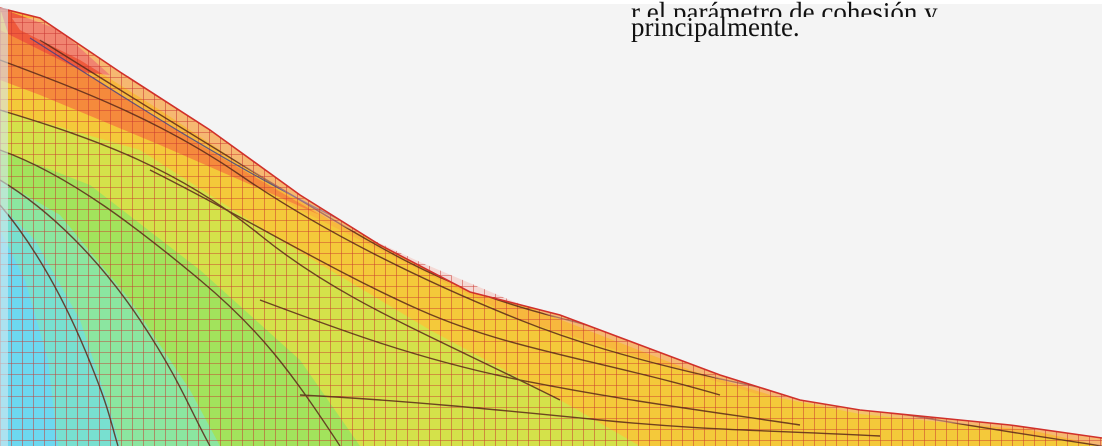 This screenshot has width=1102, height=446. I want to click on caption-cut-line: r el parámetro de cohesión y, so click(784, 8).